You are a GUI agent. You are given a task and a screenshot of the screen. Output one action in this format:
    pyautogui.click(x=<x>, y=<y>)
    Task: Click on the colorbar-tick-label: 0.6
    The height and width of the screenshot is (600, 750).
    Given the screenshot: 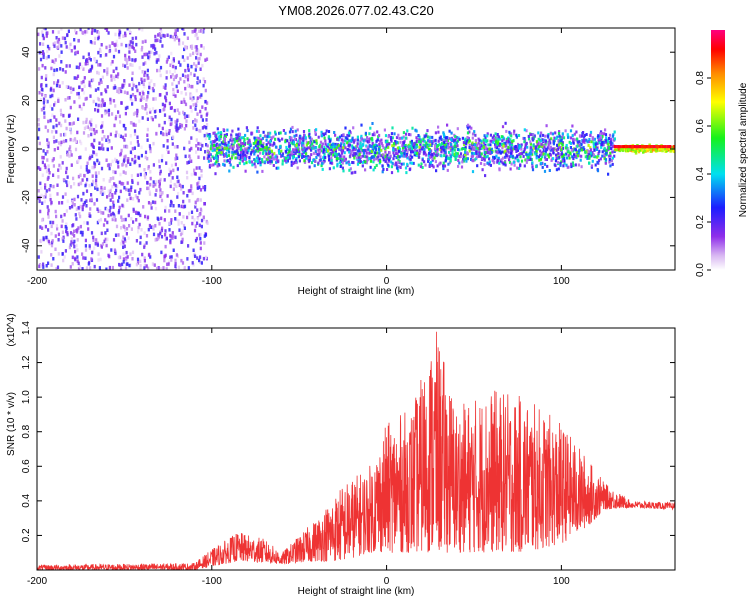 What is the action you would take?
    pyautogui.click(x=700, y=126)
    